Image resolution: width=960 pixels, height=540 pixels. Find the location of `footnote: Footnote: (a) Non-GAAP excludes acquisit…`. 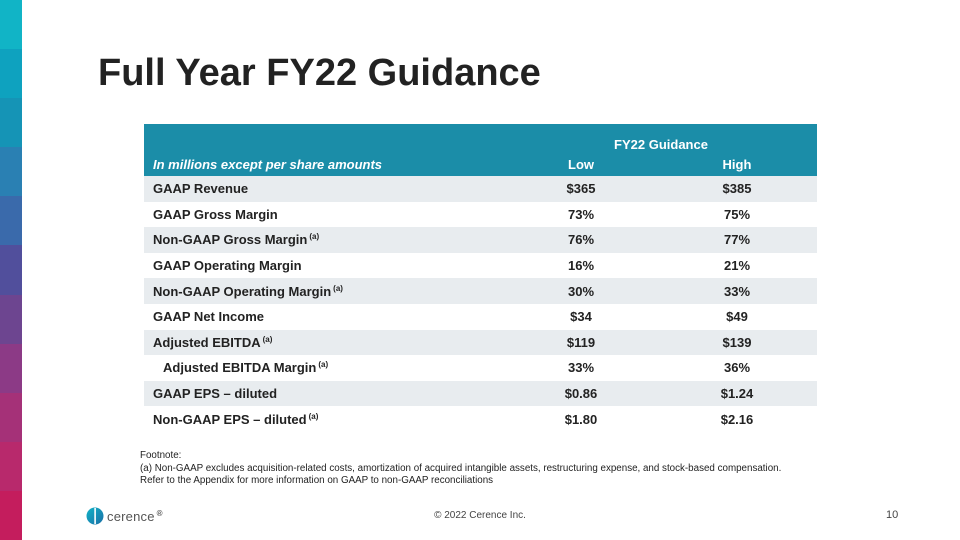

footnote: Footnote: (a) Non-GAAP excludes acquisit… is located at coordinates (460, 469).